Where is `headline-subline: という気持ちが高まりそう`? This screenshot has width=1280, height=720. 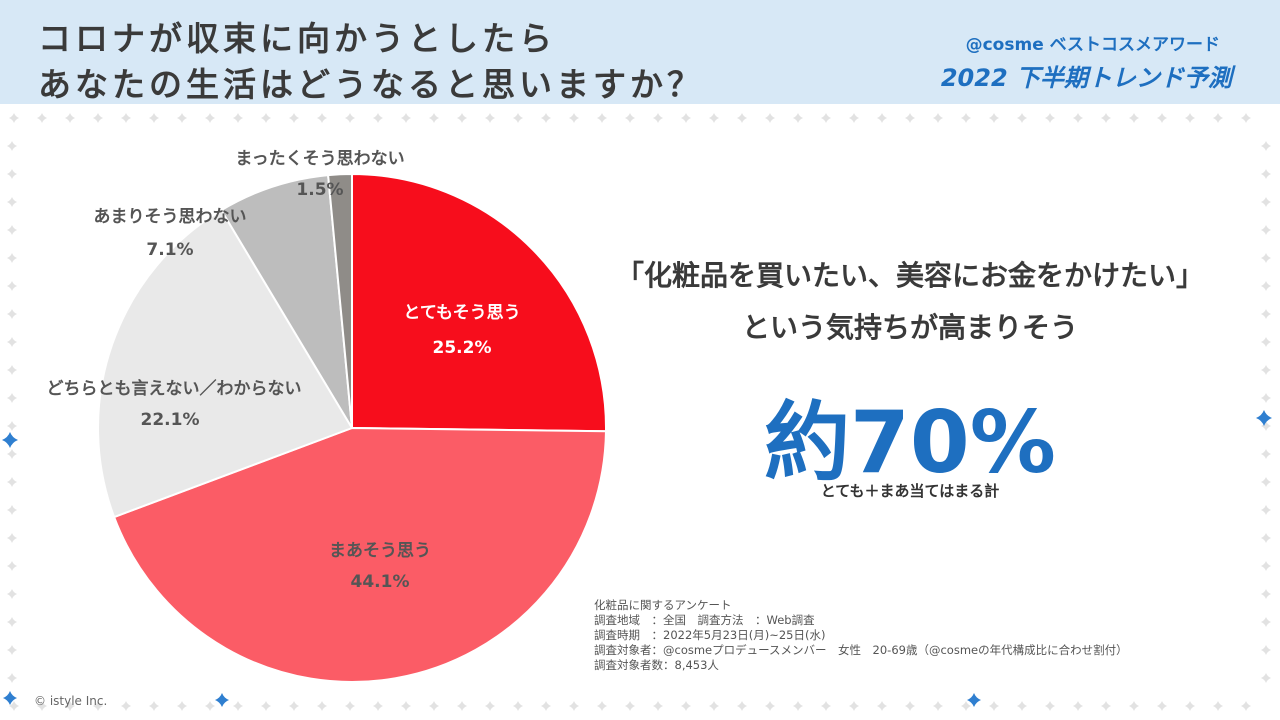 headline-subline: という気持ちが高まりそう is located at coordinates (909, 327).